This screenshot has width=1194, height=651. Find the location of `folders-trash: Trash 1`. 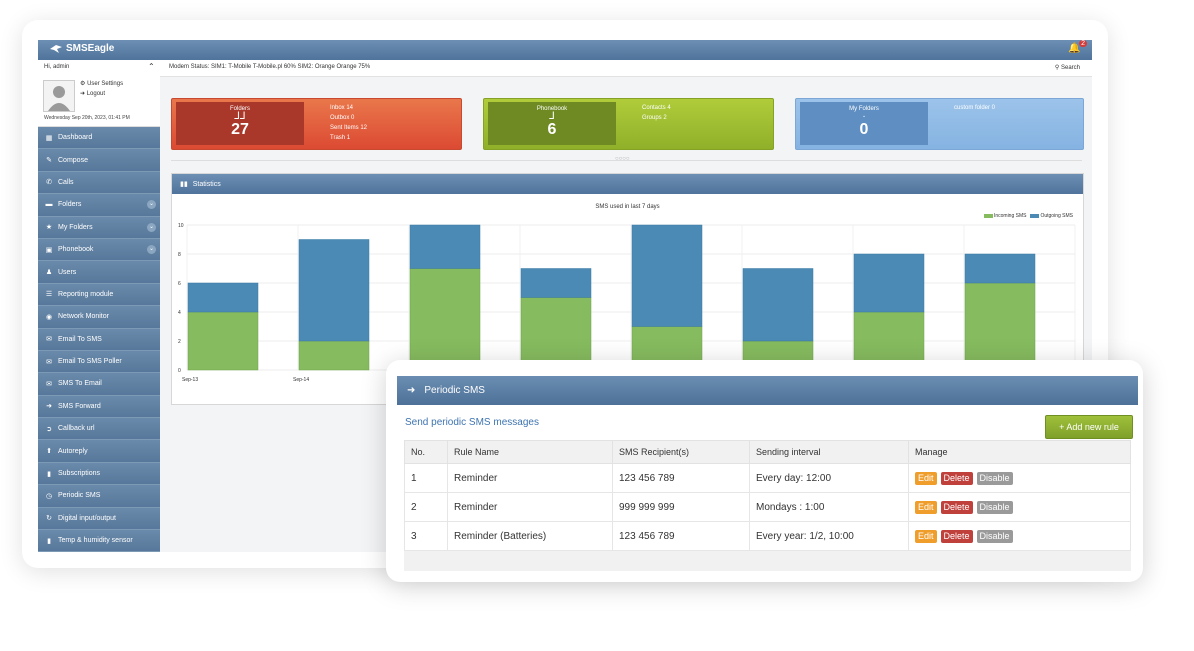

folders-trash: Trash 1 is located at coordinates (340, 138).